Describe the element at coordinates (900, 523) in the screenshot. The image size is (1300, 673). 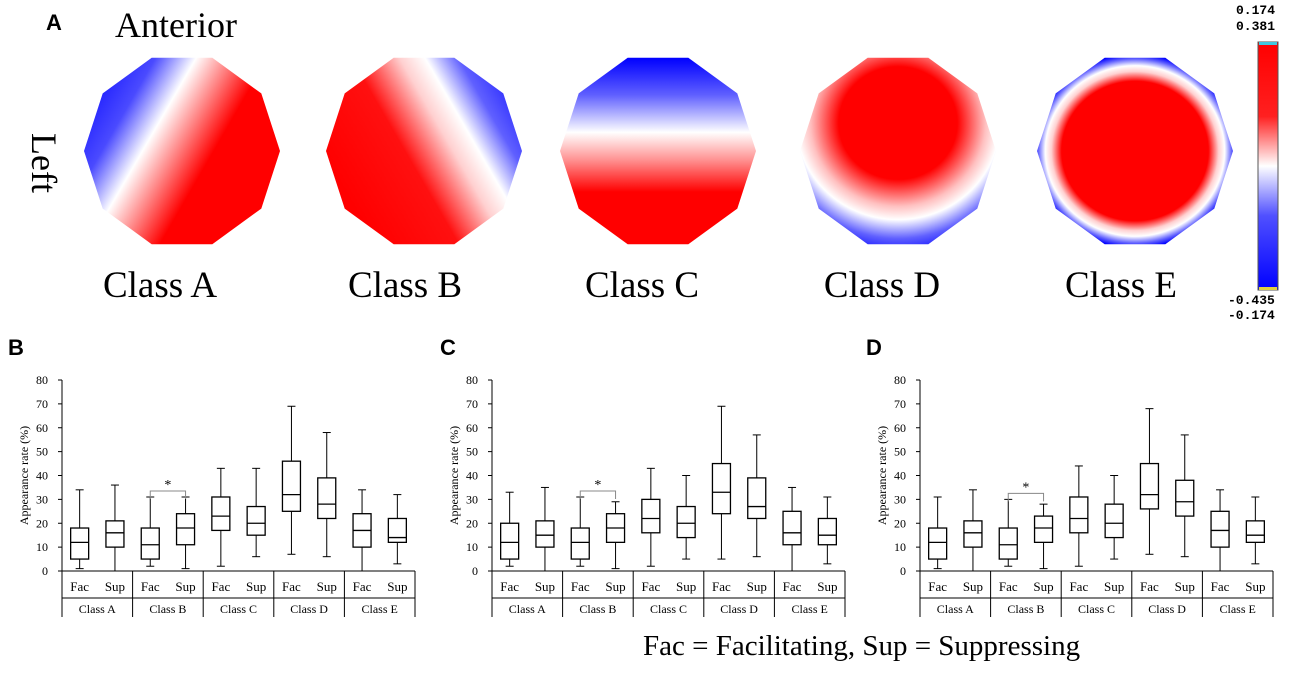
I see `y-tick-label: 20` at that location.